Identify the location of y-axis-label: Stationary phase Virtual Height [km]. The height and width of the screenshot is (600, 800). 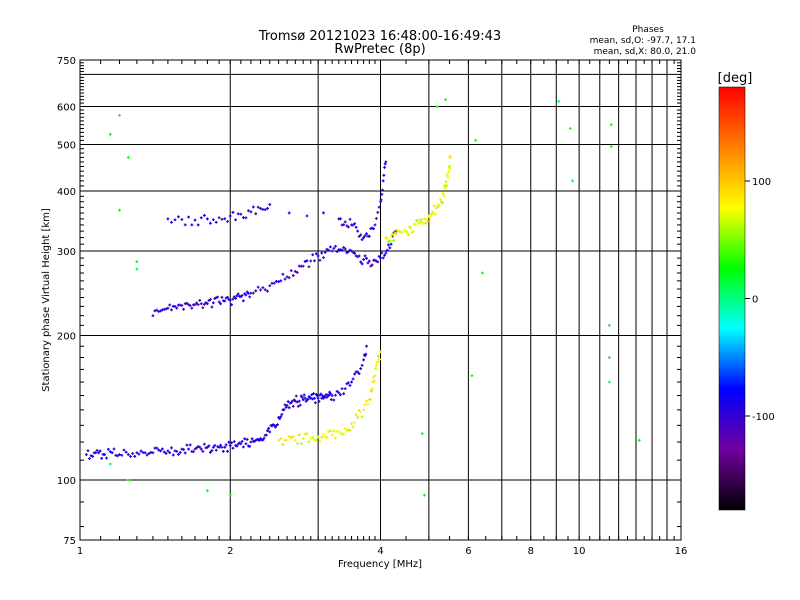
(46, 300).